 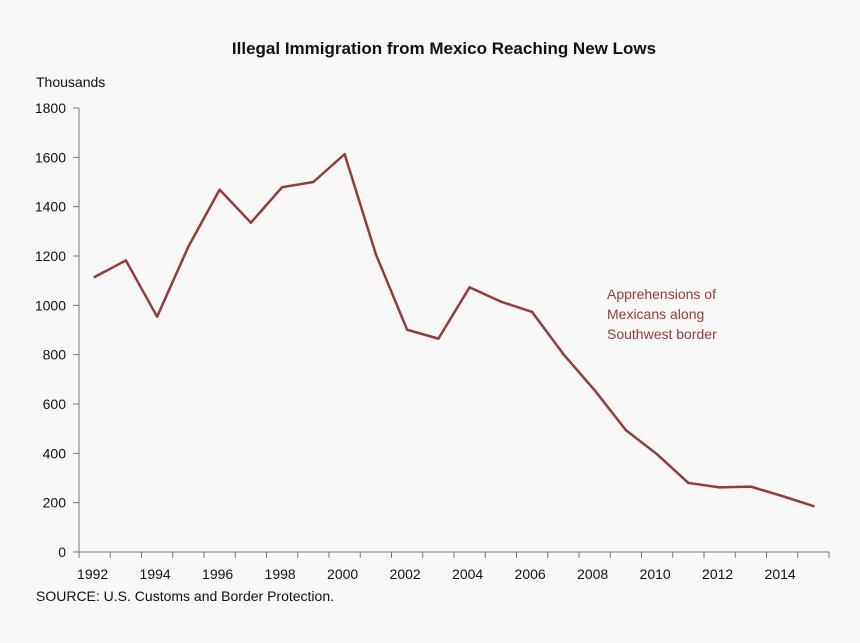 What do you see at coordinates (405, 574) in the screenshot?
I see `x-tick-label: 2002` at bounding box center [405, 574].